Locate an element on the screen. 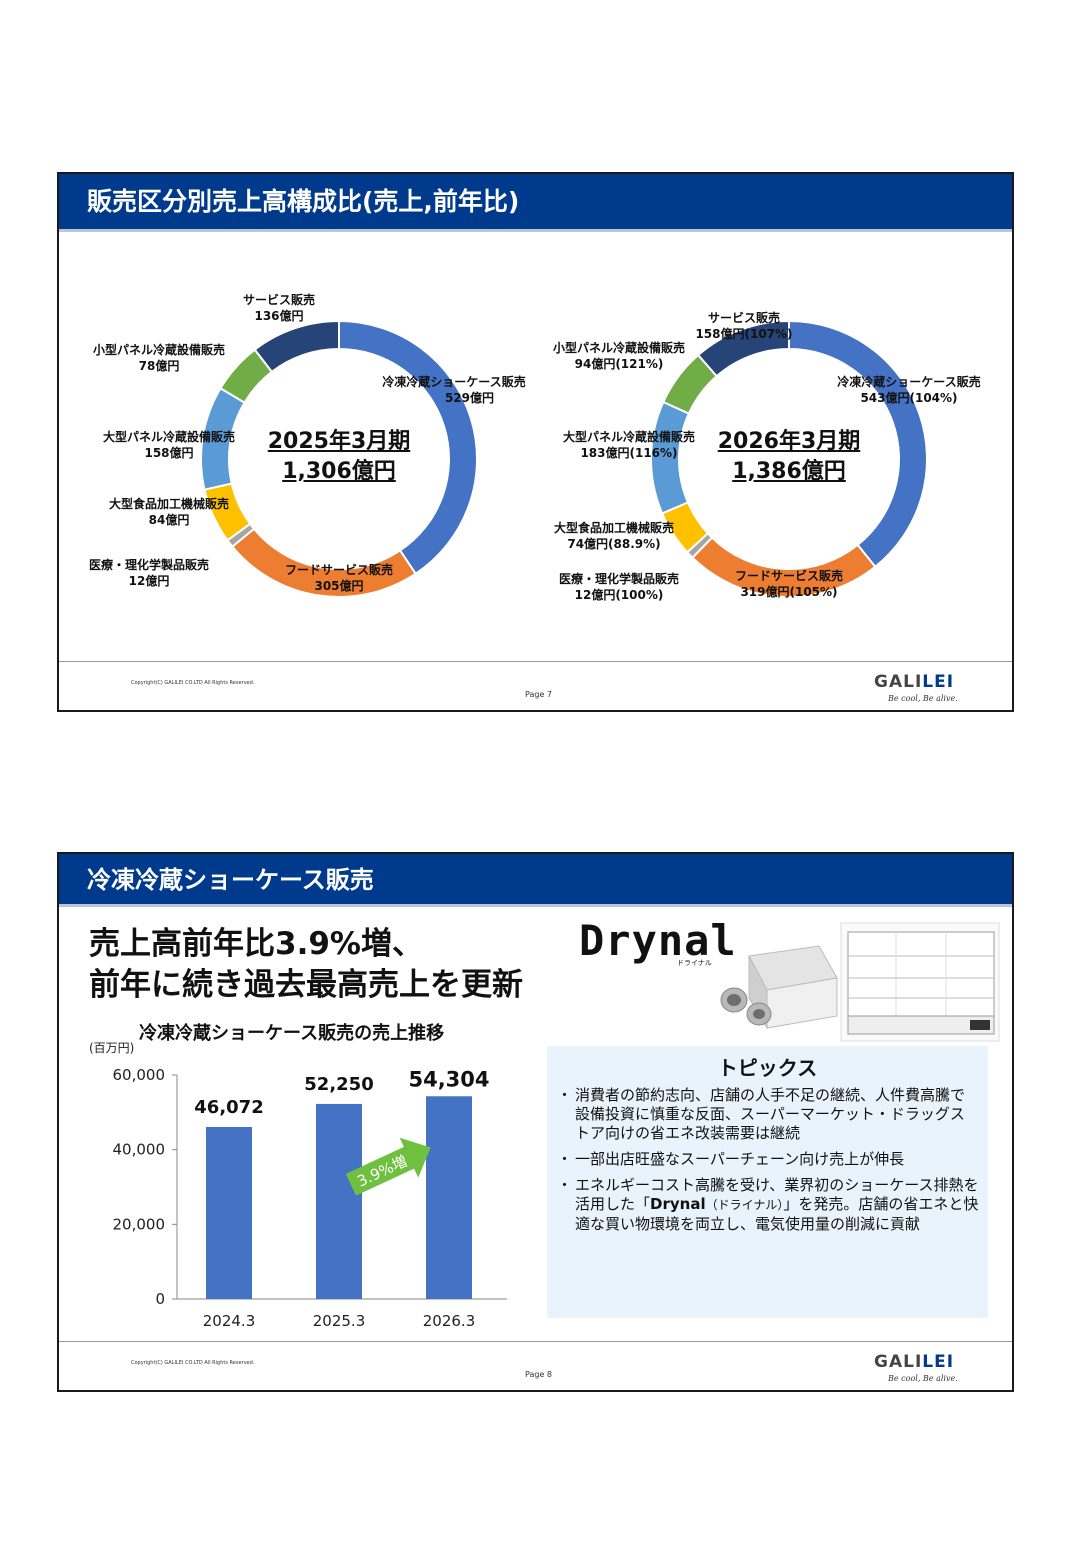 This screenshot has height=1565, width=1072. bar-value-label: 52,250 is located at coordinates (338, 1084).